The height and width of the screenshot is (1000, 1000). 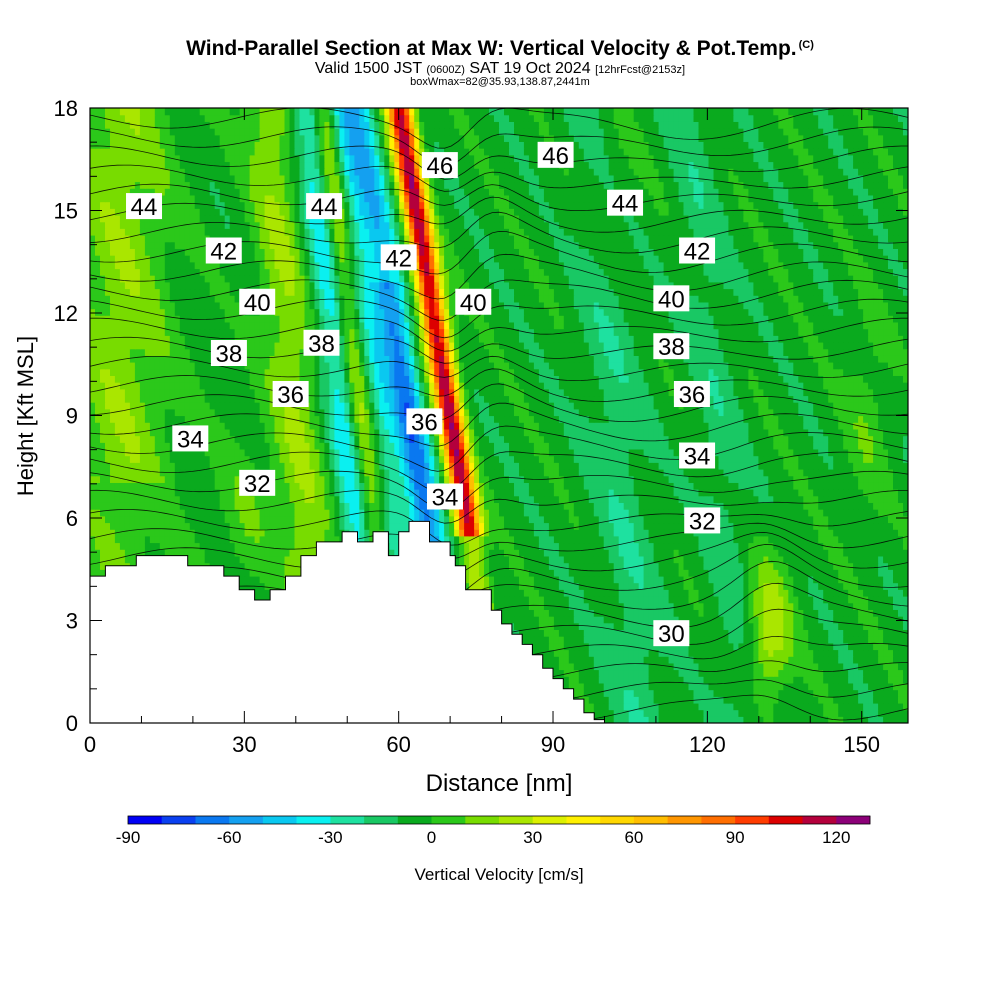 I want to click on theta-label: 30, so click(x=671, y=634).